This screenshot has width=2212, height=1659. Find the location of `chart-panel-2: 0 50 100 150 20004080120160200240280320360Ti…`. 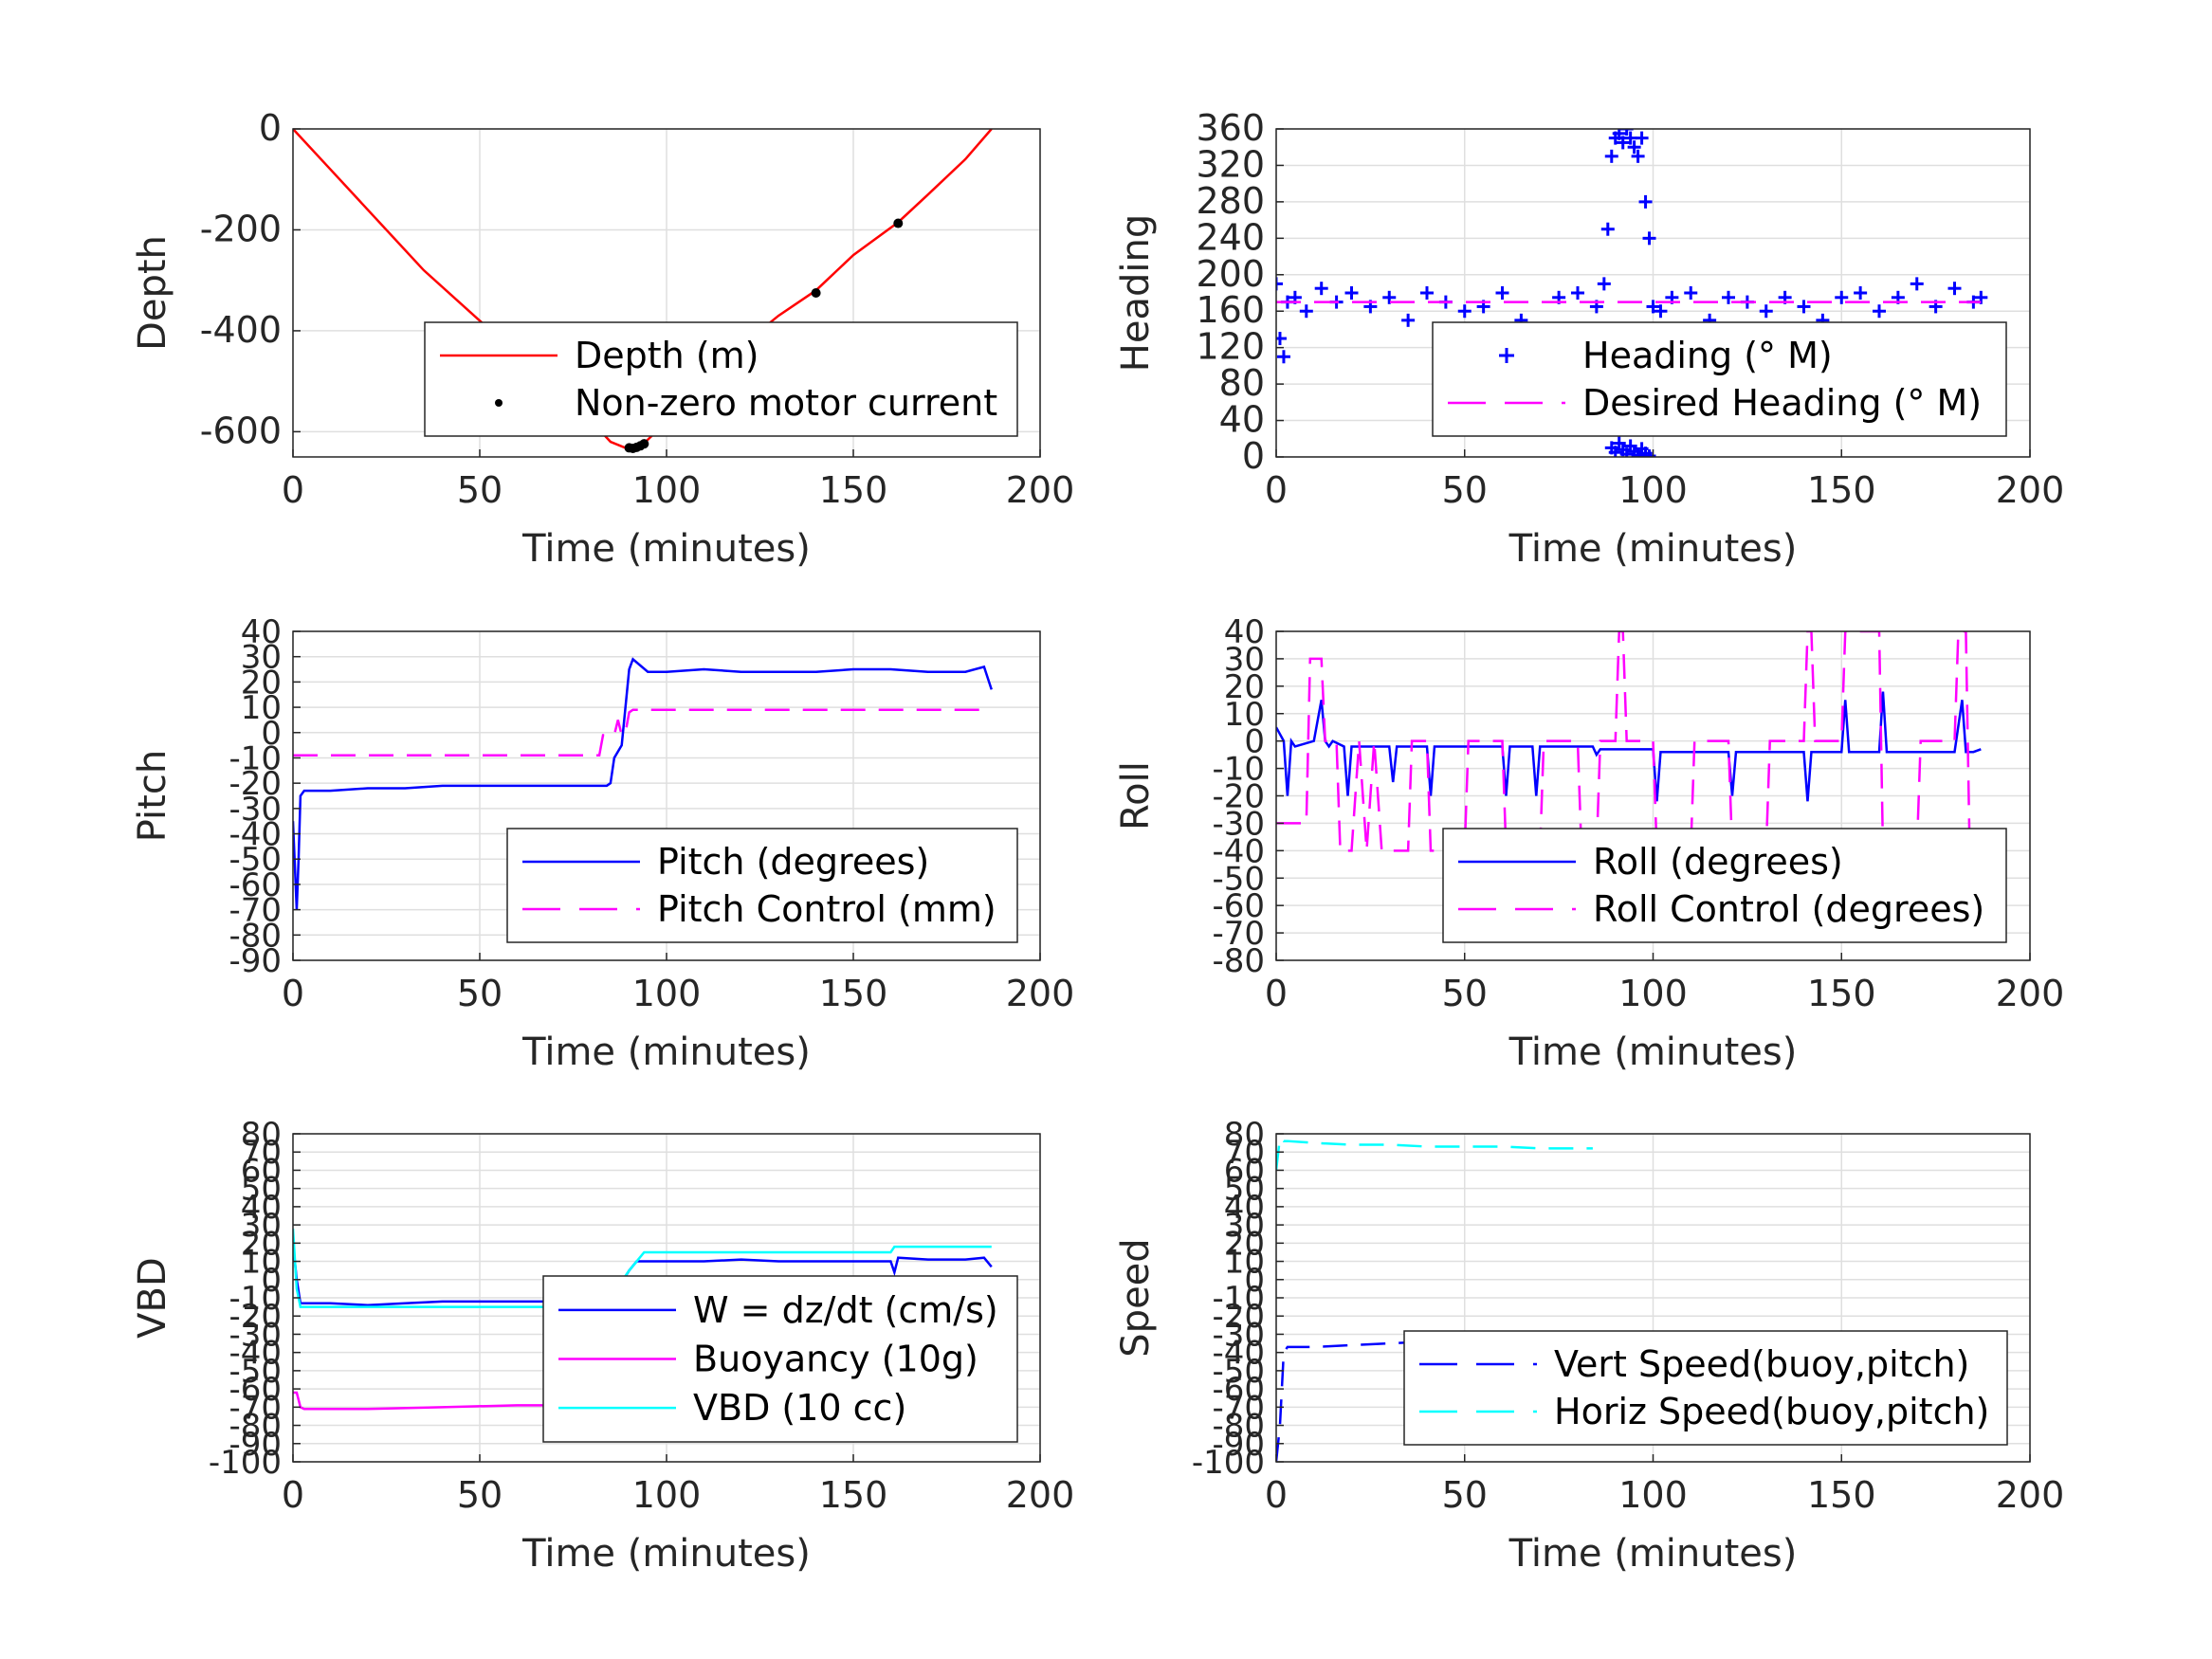

chart-panel-2: 0 50 100 150 20004080120160200240280320360Ti… is located at coordinates (1589, 339).